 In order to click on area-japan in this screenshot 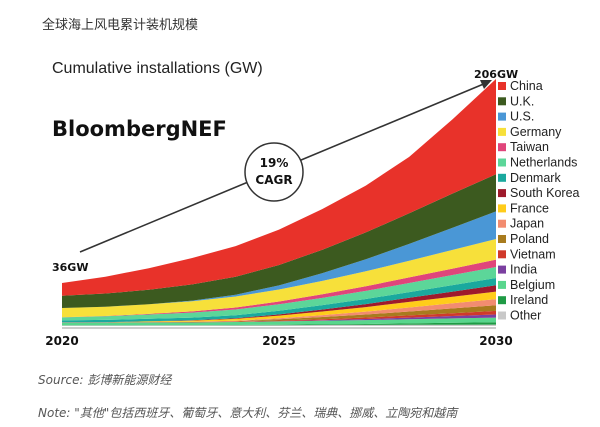, I will do `click(279, 311)`.